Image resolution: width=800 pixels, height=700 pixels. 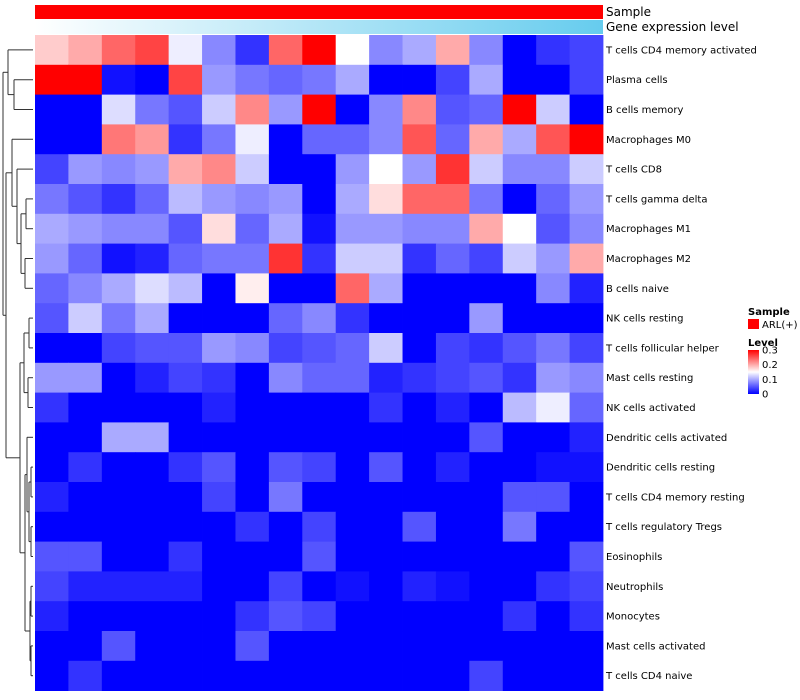 I want to click on legend-tick-label: 0.2, so click(x=770, y=365).